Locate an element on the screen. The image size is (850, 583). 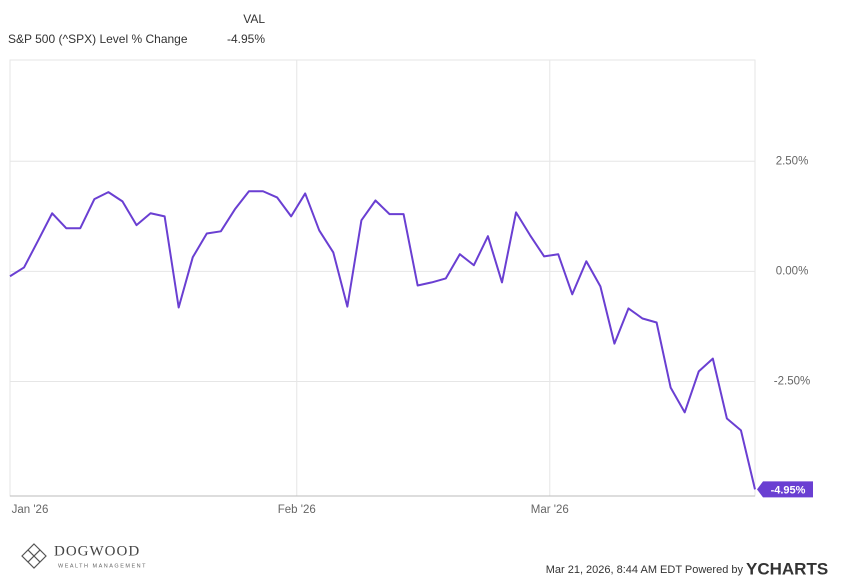
provider: YCHARTS is located at coordinates (787, 568).